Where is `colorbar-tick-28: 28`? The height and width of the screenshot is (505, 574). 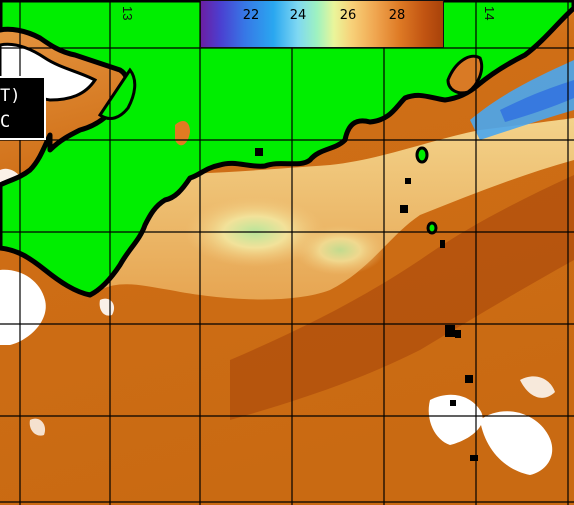 colorbar-tick-28: 28 is located at coordinates (397, 15).